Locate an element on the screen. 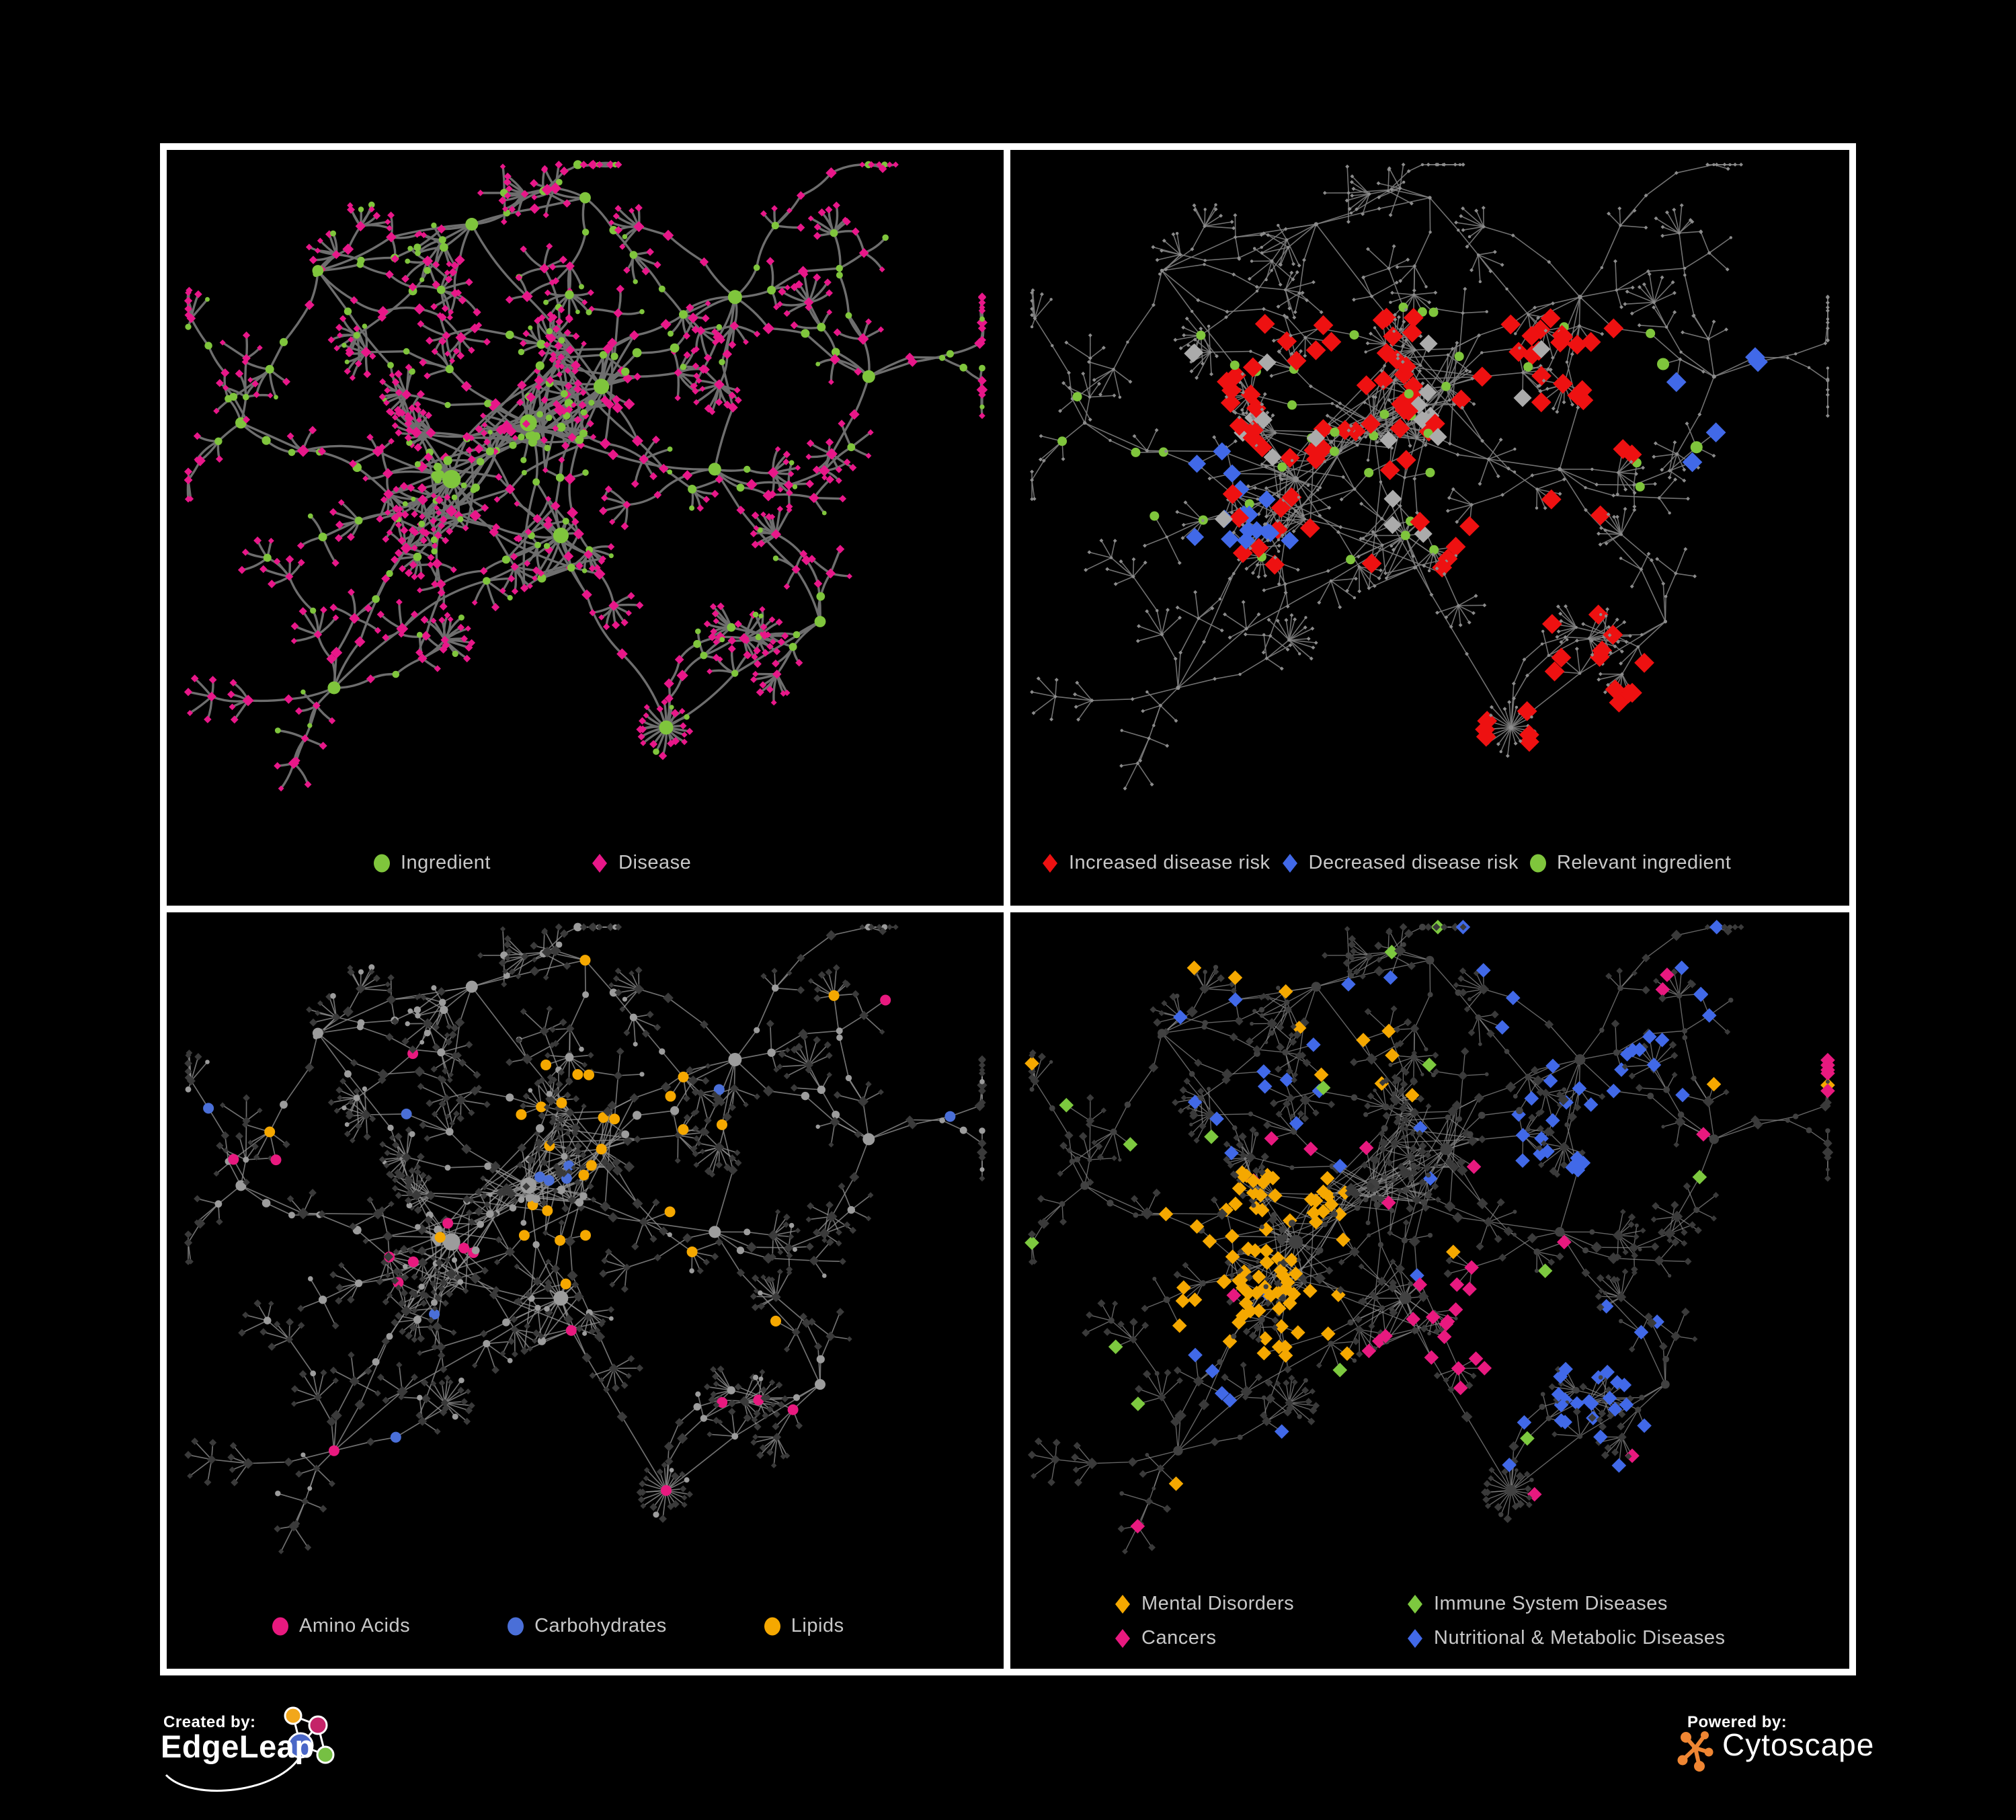 This screenshot has width=2016, height=1820. immune-diseases-diamond-icon is located at coordinates (1415, 1604).